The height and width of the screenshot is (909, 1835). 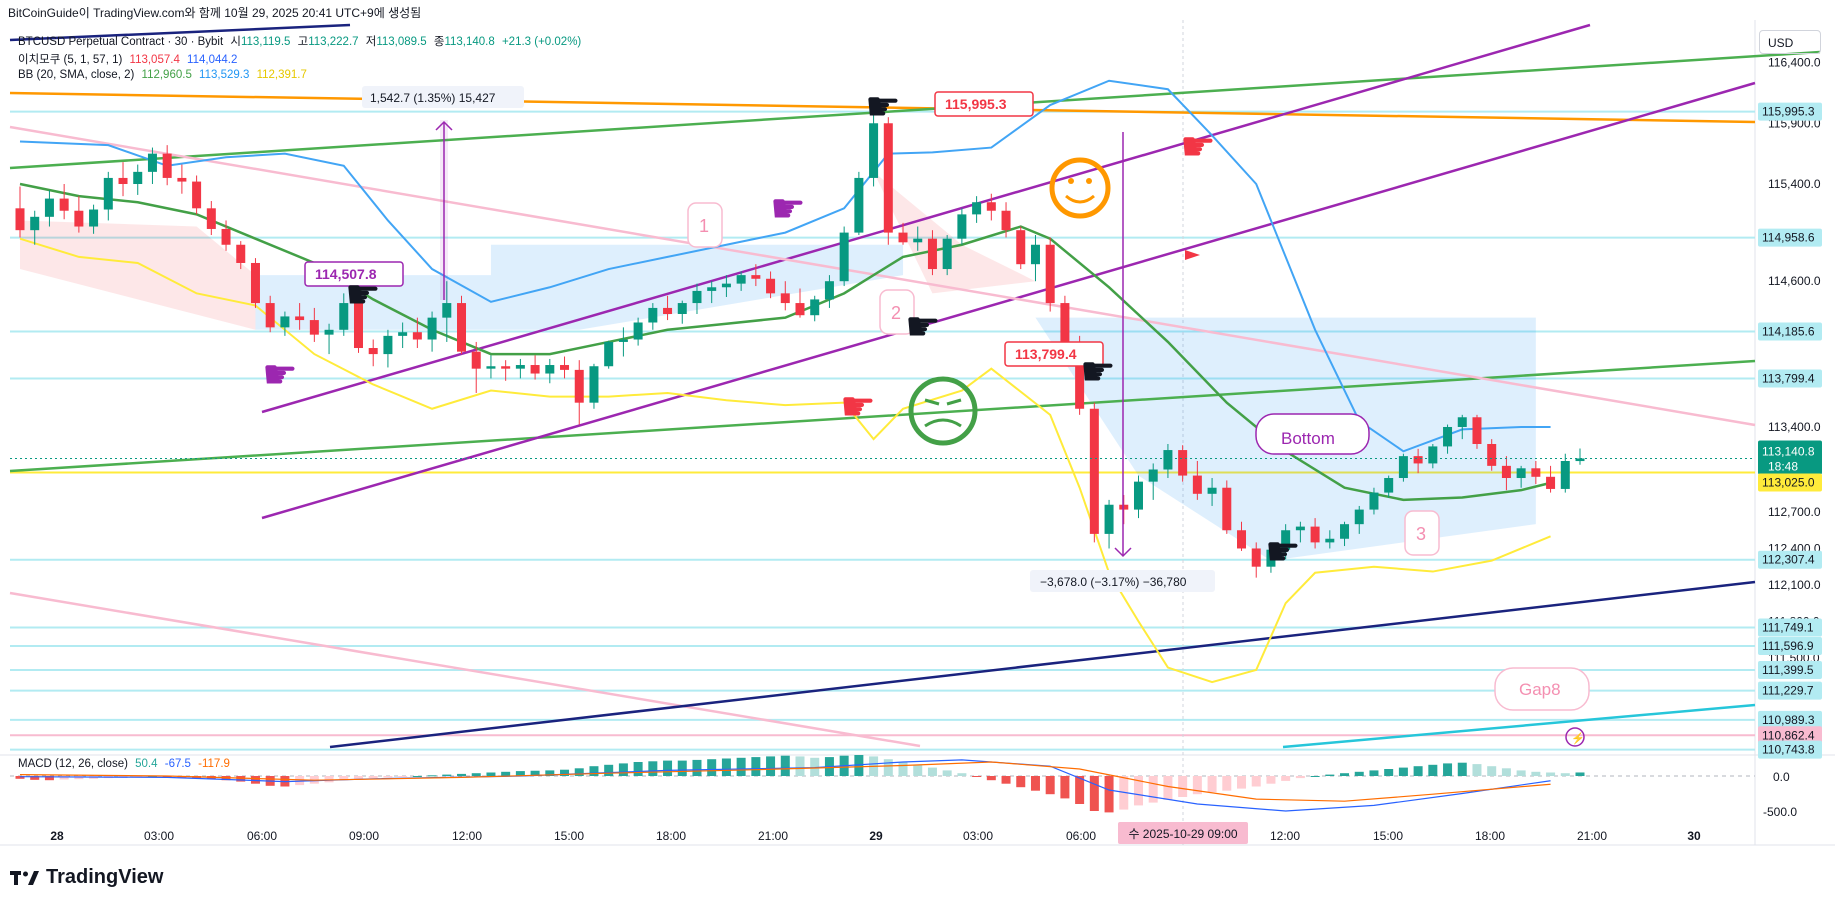 I want to click on number-label-num1: 1, so click(x=704, y=226).